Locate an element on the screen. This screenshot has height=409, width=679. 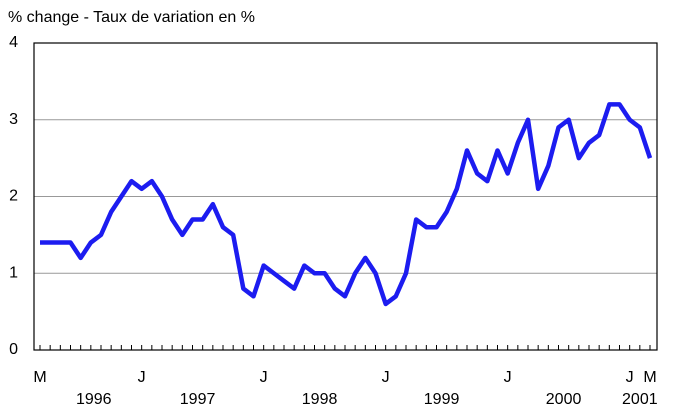
chart-title: % change - Taux de variation en % is located at coordinates (131, 17).